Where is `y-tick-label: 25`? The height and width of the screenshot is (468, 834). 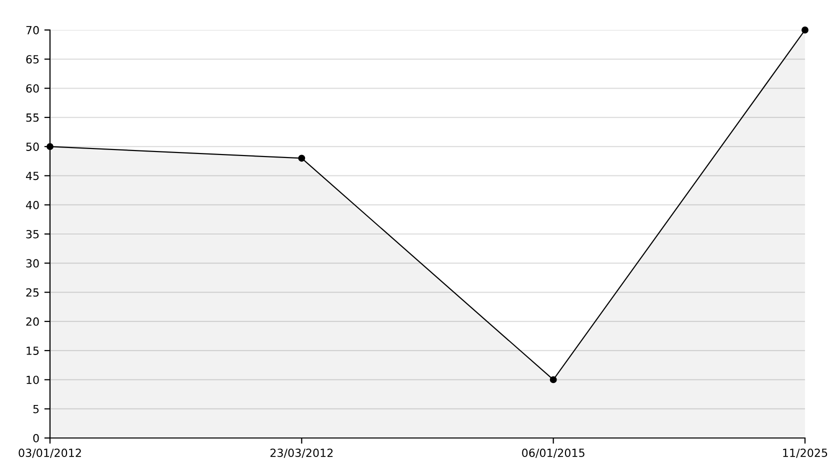 y-tick-label: 25 is located at coordinates (32, 292).